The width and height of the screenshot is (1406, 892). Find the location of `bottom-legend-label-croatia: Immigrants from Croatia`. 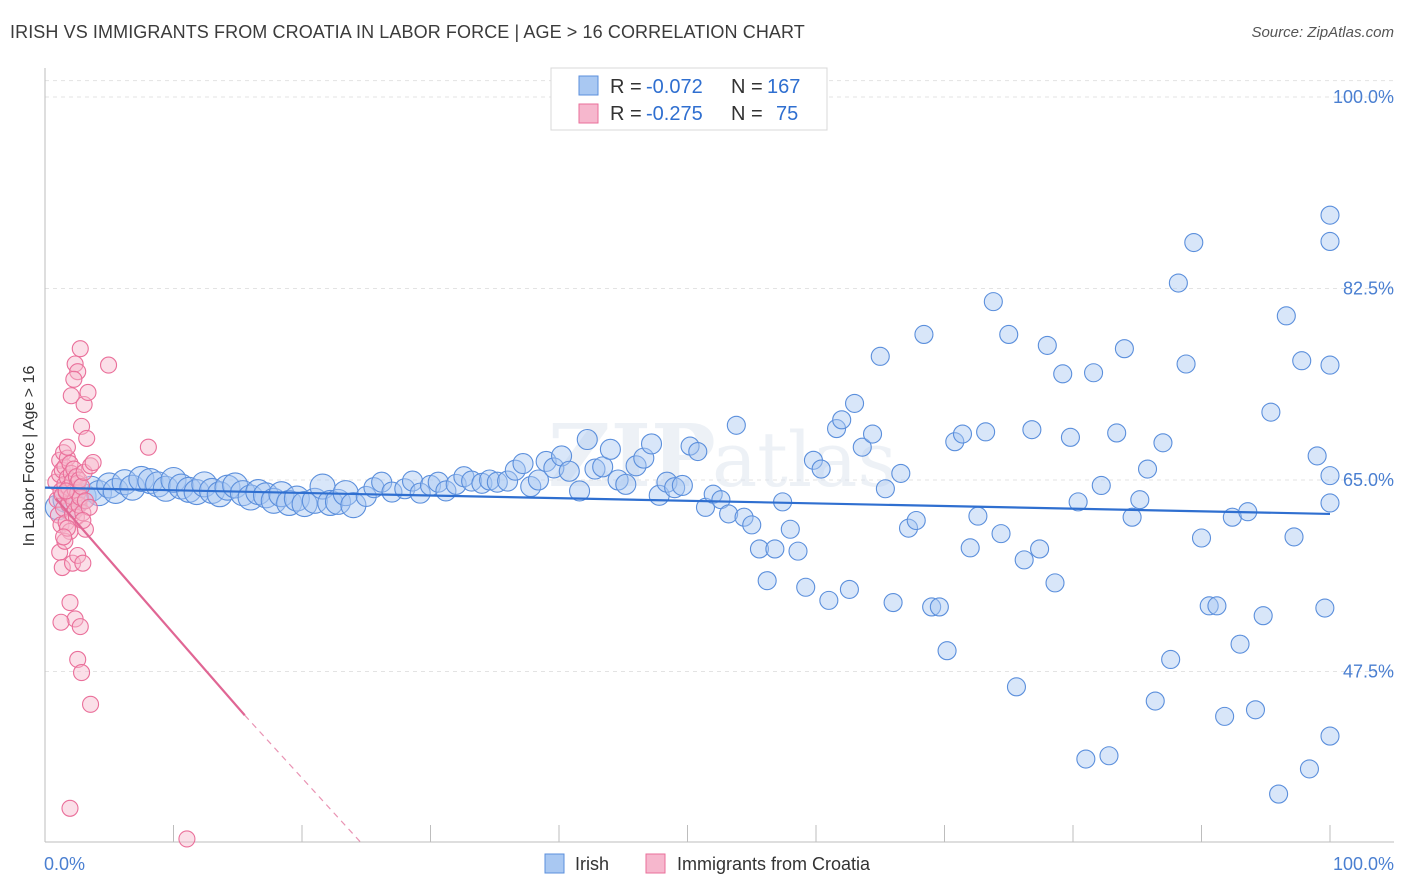

bottom-legend-label-croatia: Immigrants from Croatia is located at coordinates (774, 864).